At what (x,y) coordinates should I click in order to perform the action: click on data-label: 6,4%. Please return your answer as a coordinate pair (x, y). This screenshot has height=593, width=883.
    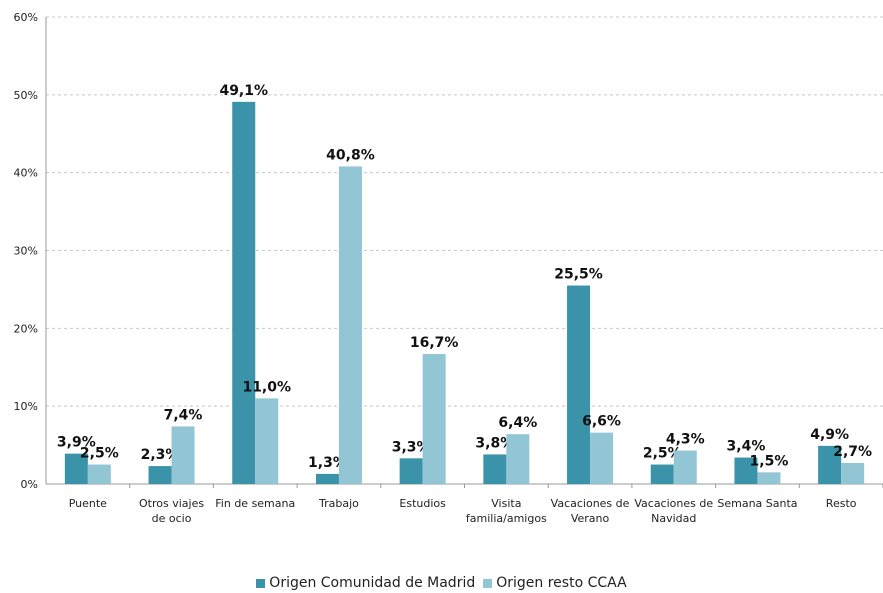
    Looking at the image, I should click on (517, 423).